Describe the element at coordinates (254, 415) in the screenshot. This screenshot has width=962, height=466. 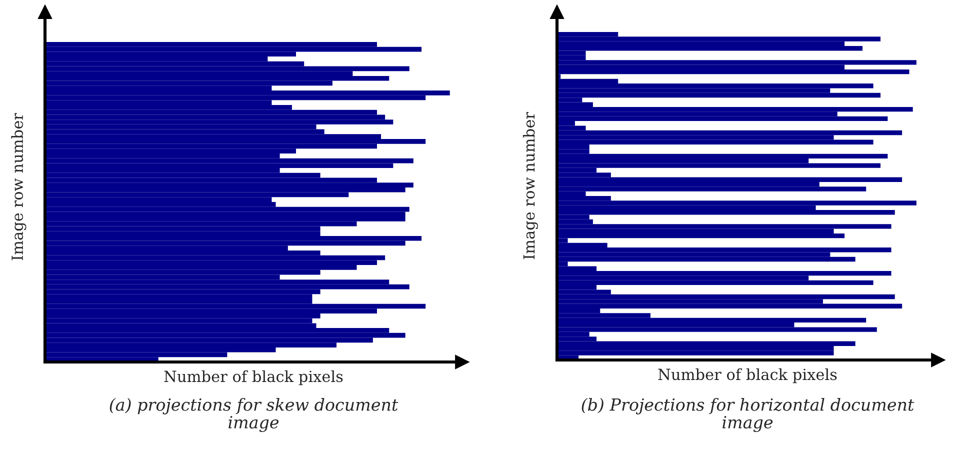
I see `text: (a) projections for skew document image` at that location.